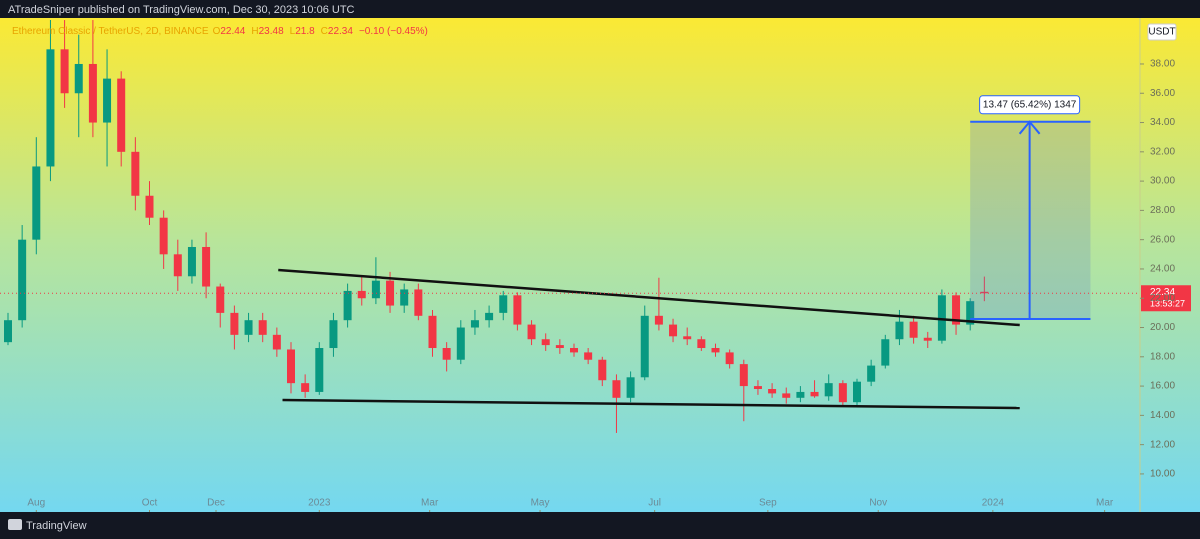  Describe the element at coordinates (217, 31) in the screenshot. I see `legend-letter: O` at that location.